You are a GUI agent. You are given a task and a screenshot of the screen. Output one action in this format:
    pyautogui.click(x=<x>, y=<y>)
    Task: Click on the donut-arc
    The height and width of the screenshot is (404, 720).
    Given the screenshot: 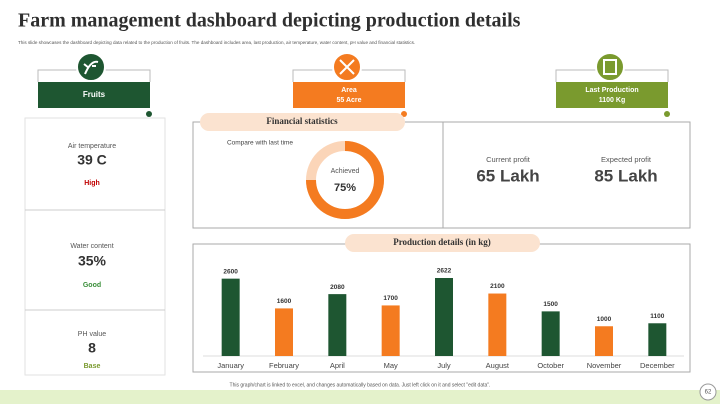 What is the action you would take?
    pyautogui.click(x=345, y=180)
    